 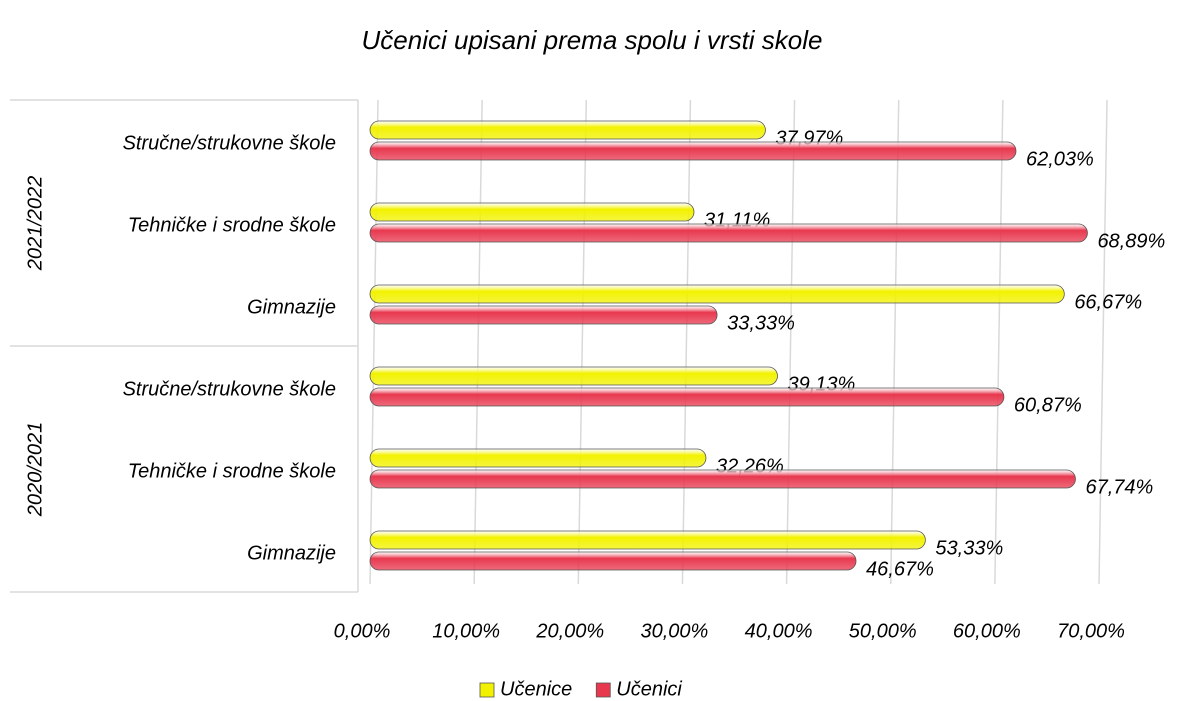 I want to click on data-label: 60,87%, so click(x=1048, y=405).